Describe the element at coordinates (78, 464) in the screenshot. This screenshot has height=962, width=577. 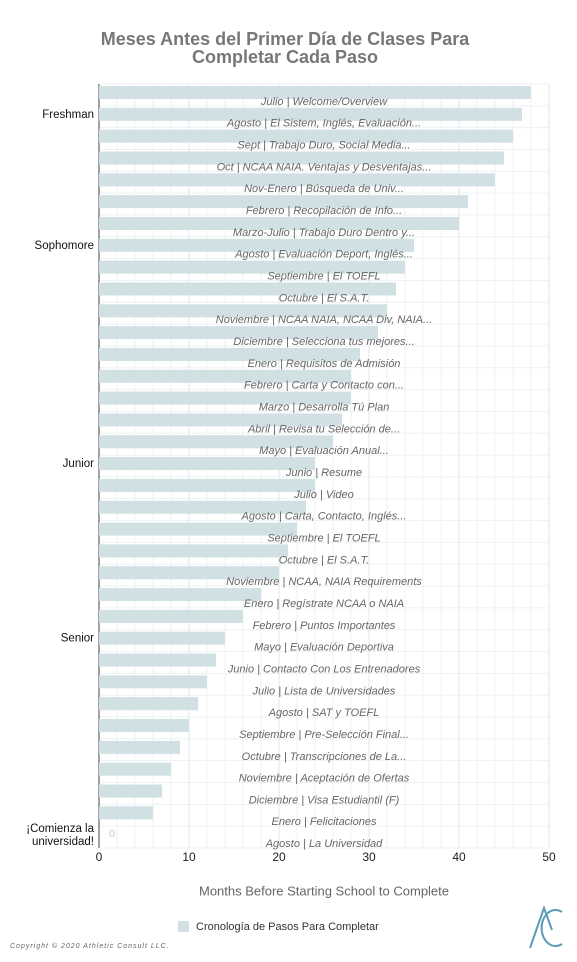
I see `y-group-label: Junior` at that location.